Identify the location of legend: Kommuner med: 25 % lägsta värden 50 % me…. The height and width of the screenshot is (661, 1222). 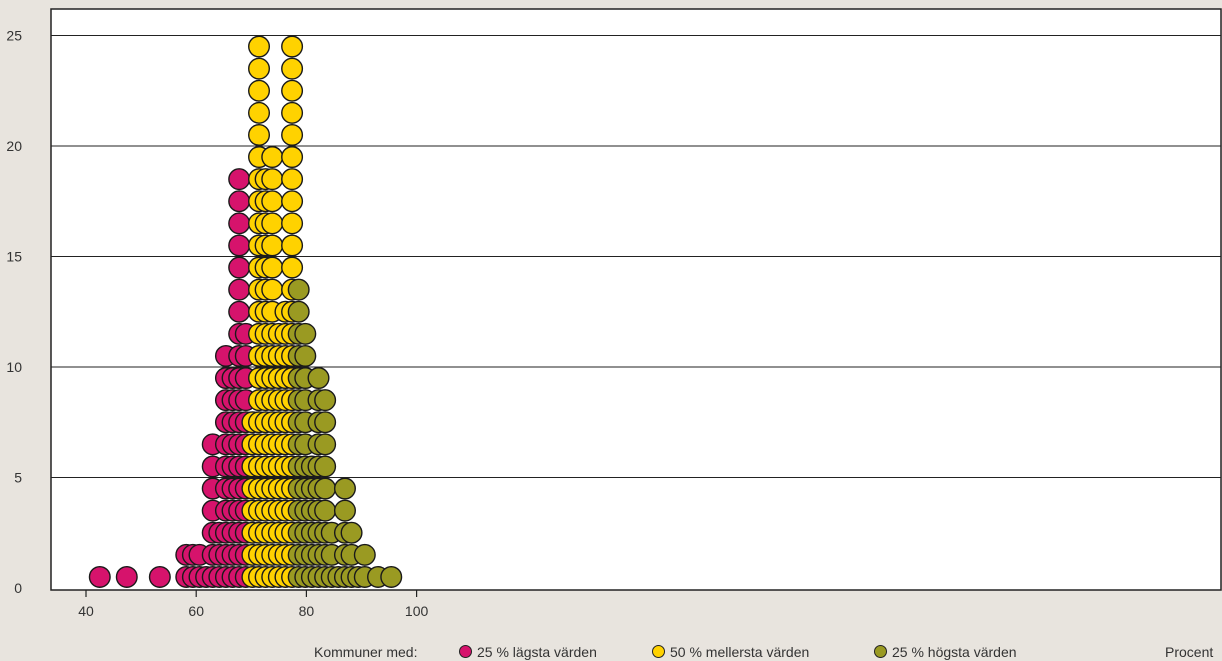
(611, 652).